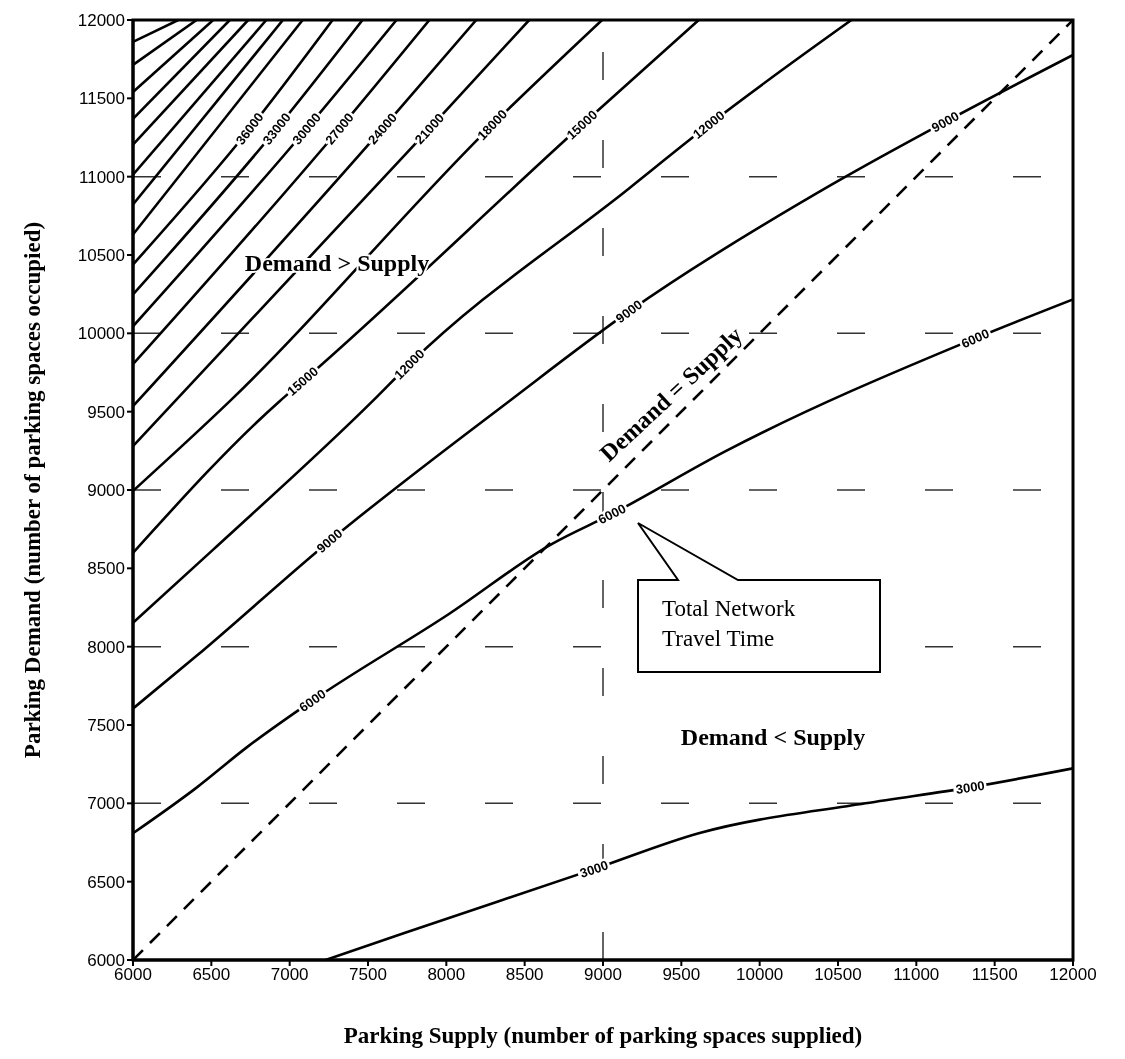 The image size is (1125, 1059). What do you see at coordinates (106, 491) in the screenshot?
I see `y-tick-label: 9000` at bounding box center [106, 491].